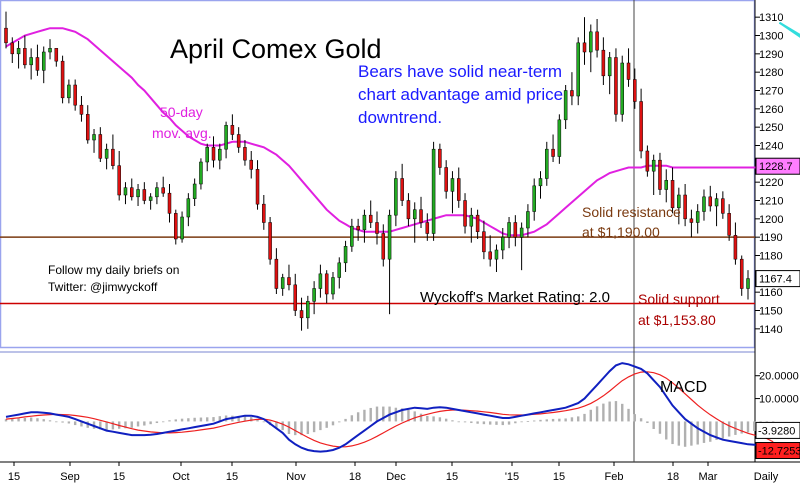 The width and height of the screenshot is (800, 490). Describe the element at coordinates (777, 451) in the screenshot. I see `macd-badge` at that location.